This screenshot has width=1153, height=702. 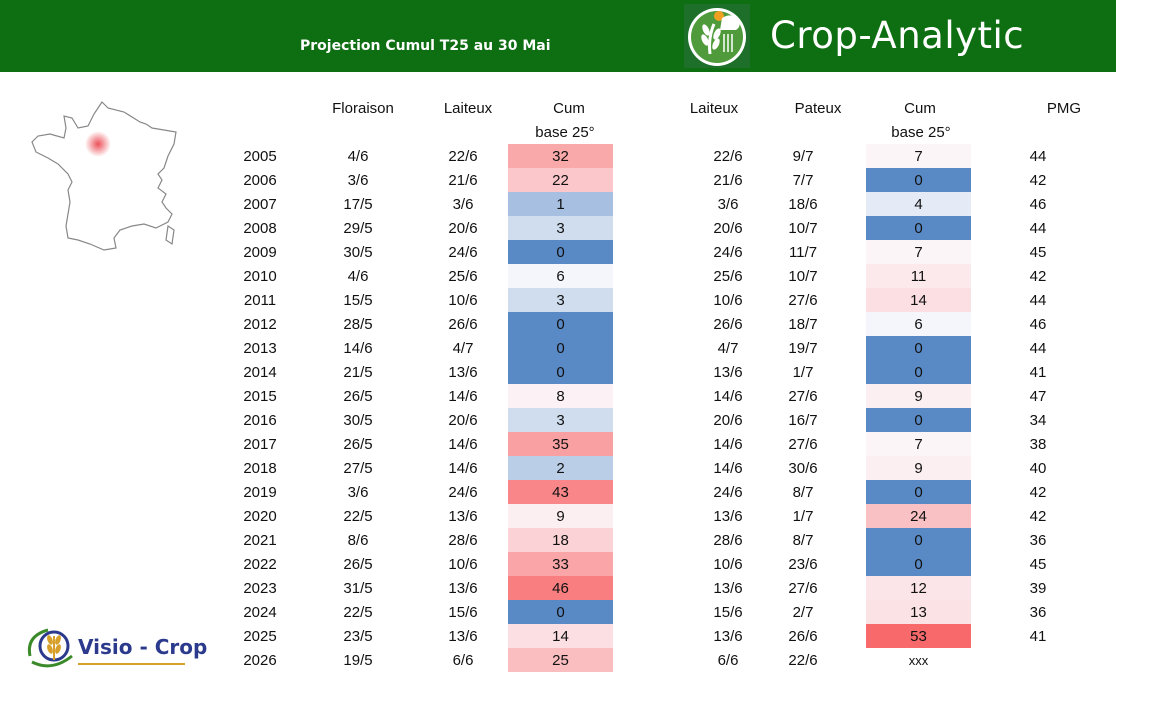 I want to click on cum-cell: 3, so click(x=560, y=420).